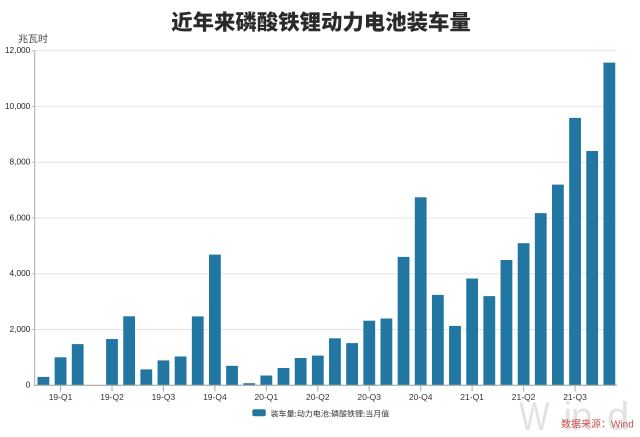 The image size is (640, 437). Describe the element at coordinates (18, 50) in the screenshot. I see `svg-text: 12,000` at that location.